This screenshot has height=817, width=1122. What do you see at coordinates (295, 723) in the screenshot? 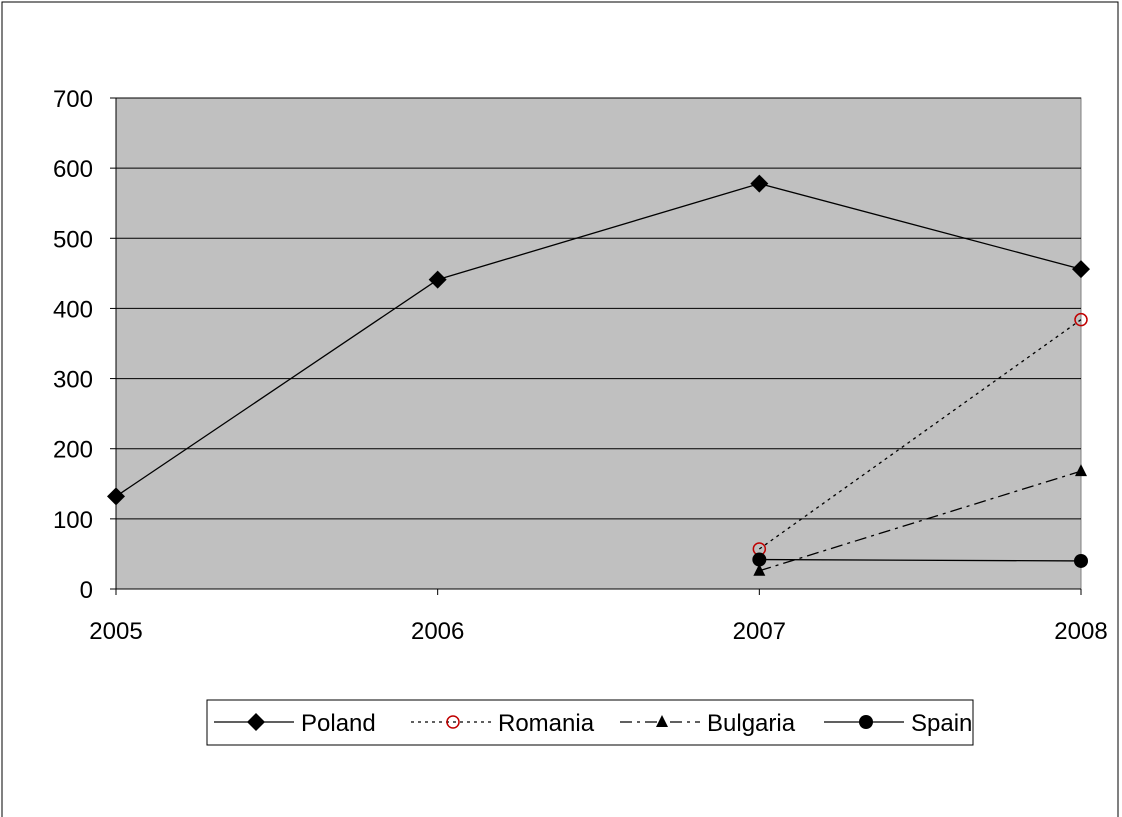
I see `legend-item-poland: Poland` at bounding box center [295, 723].